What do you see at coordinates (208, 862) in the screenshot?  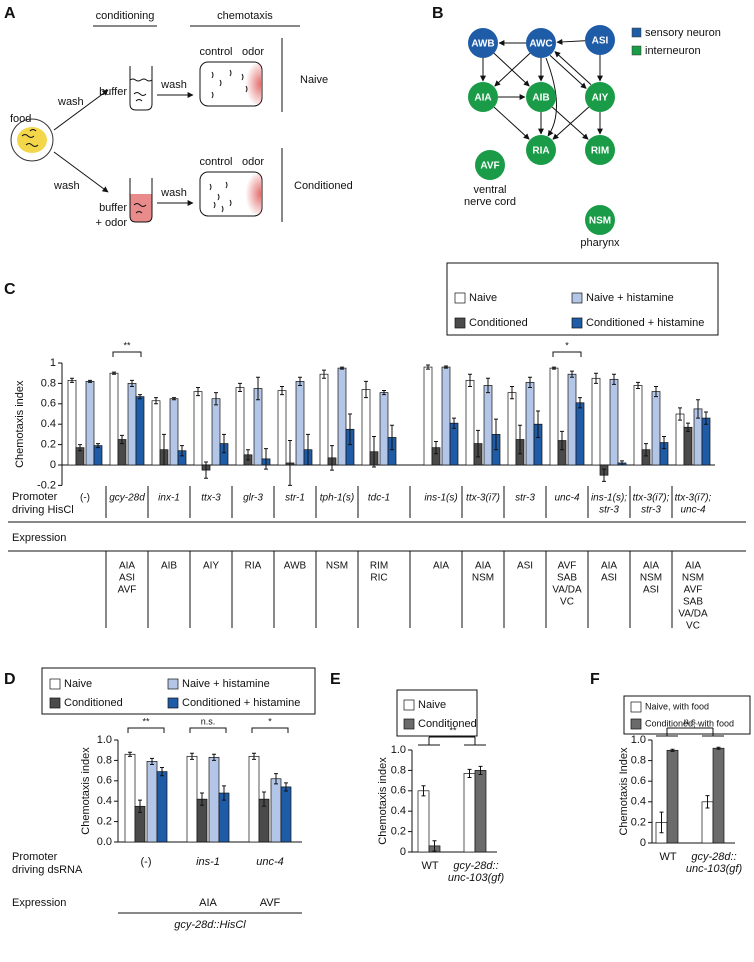 I see `x-tick-label: ins-1` at bounding box center [208, 862].